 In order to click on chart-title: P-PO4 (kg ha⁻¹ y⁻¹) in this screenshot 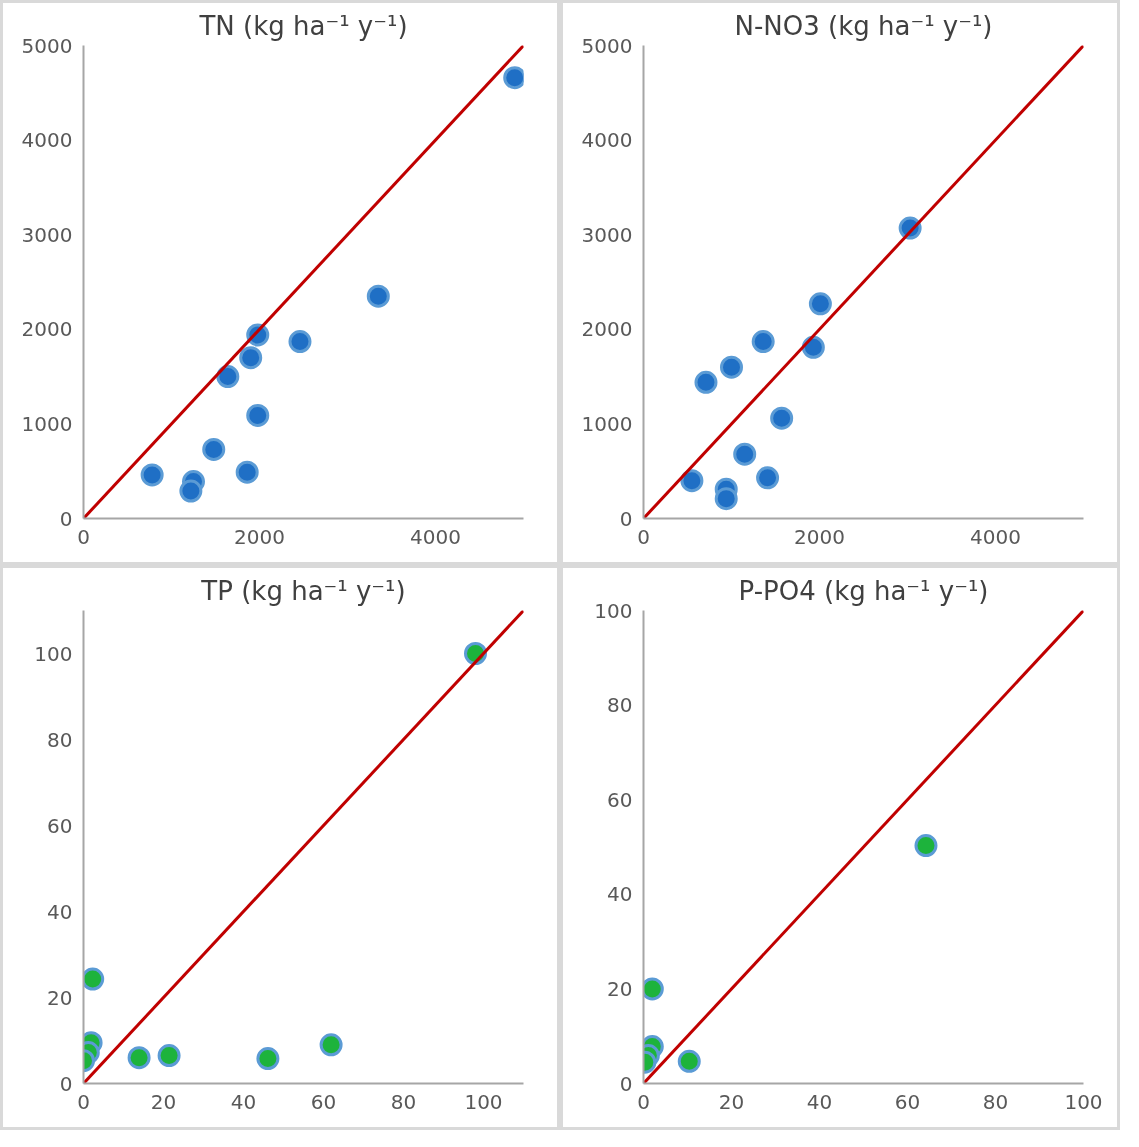, I will do `click(863, 590)`.